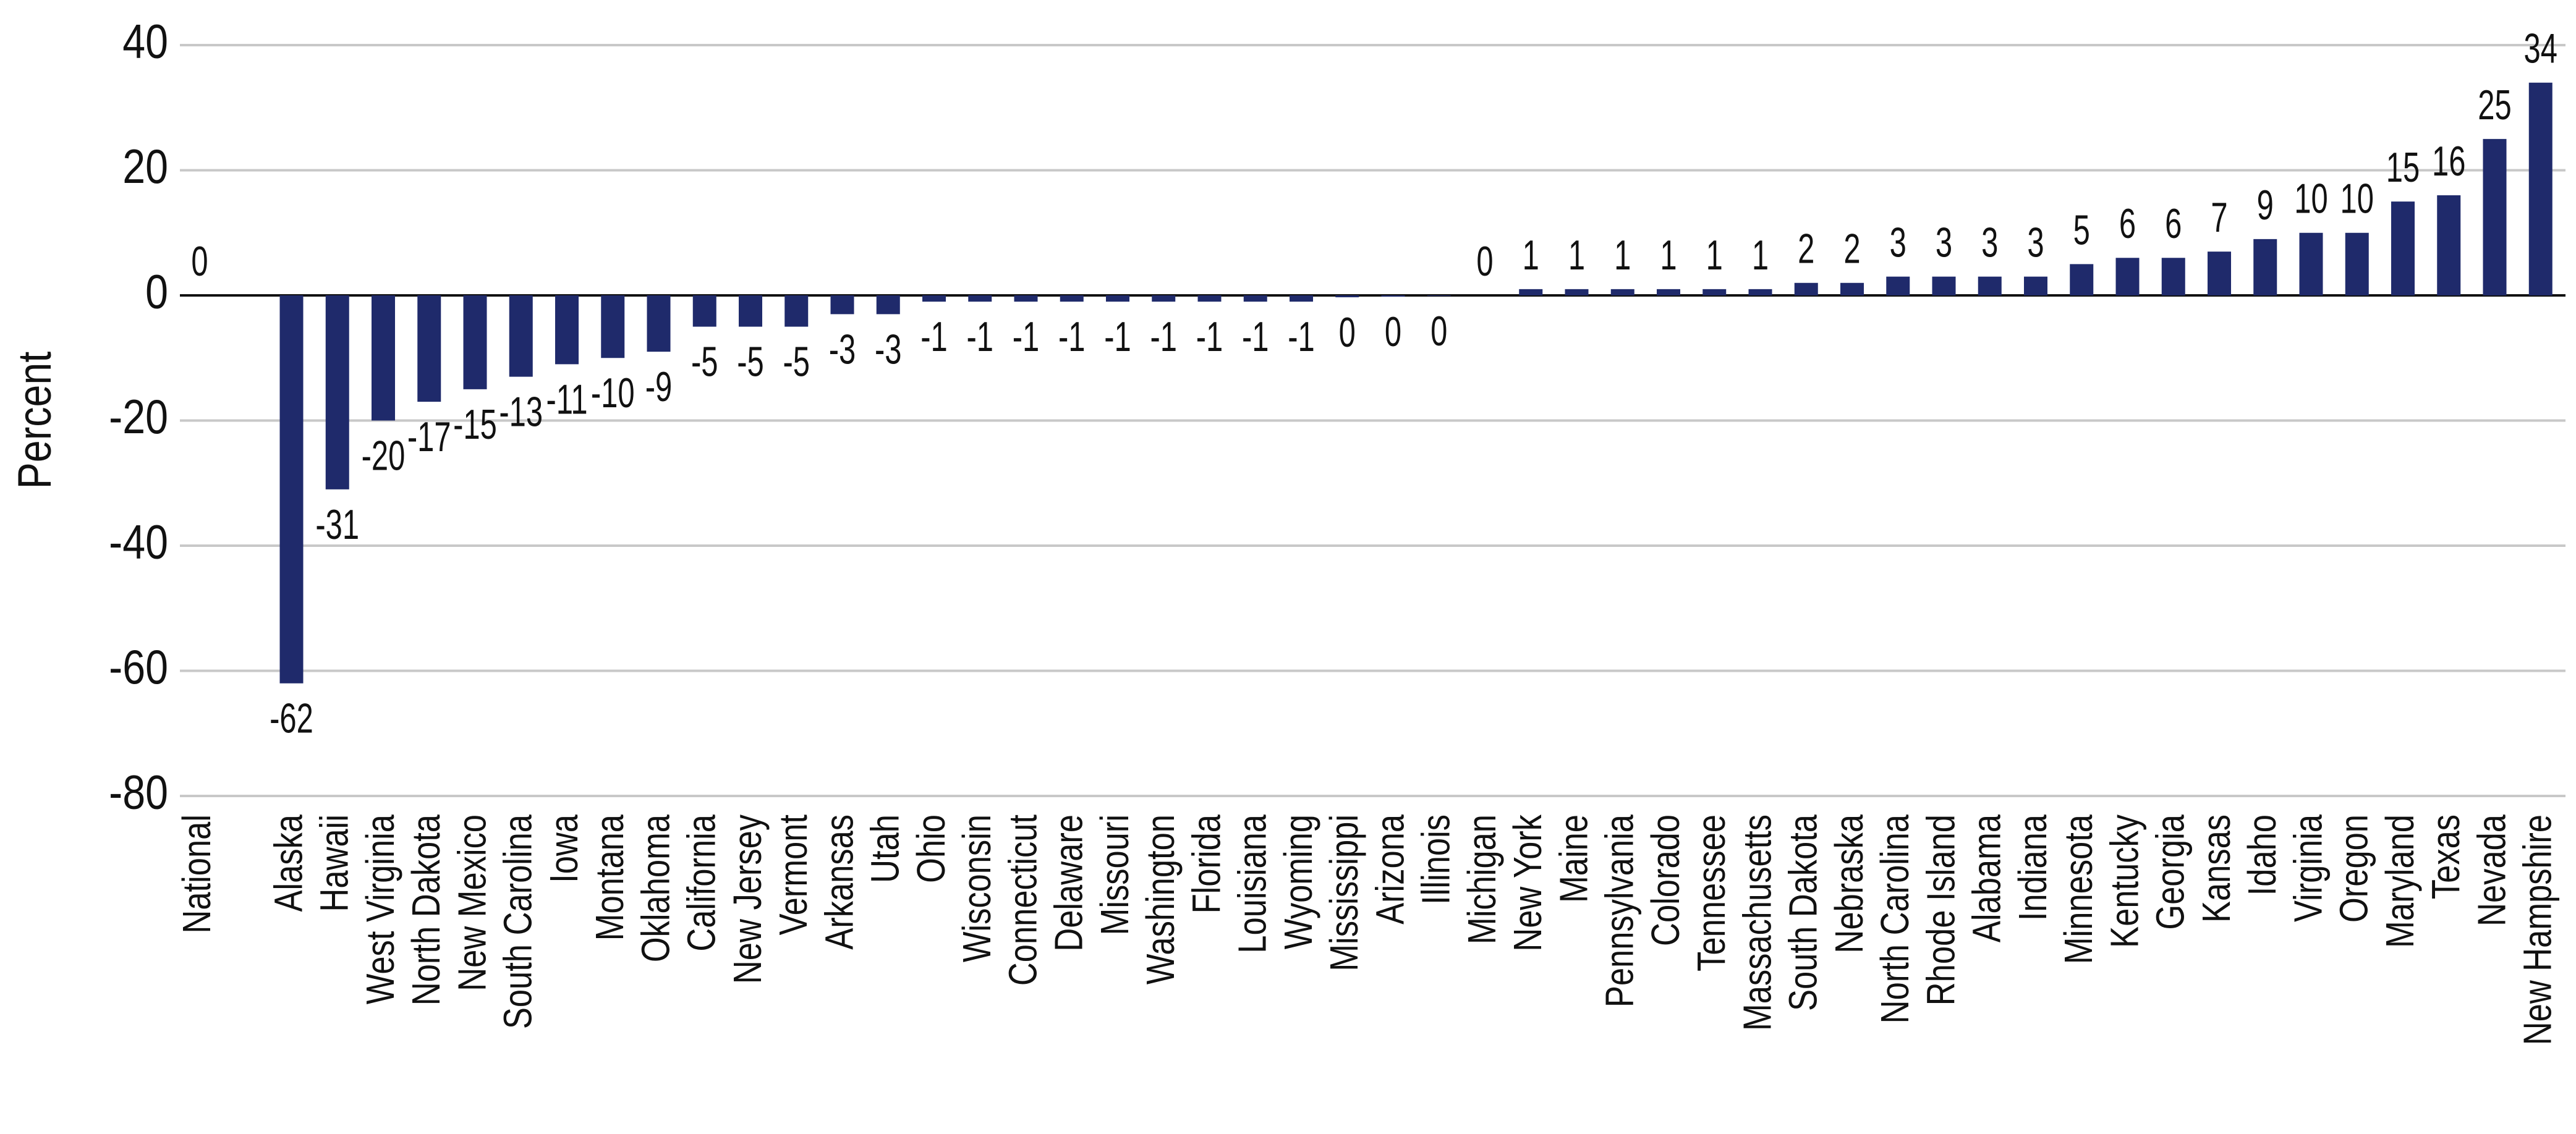 Image resolution: width=2576 pixels, height=1134 pixels. What do you see at coordinates (793, 875) in the screenshot?
I see `x-tick-label: Vermont` at bounding box center [793, 875].